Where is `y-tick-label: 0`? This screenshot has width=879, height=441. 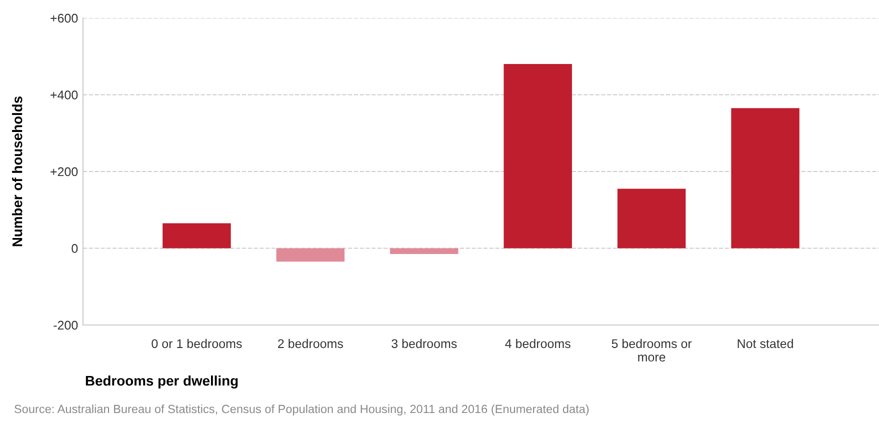 y-tick-label: 0 is located at coordinates (75, 248).